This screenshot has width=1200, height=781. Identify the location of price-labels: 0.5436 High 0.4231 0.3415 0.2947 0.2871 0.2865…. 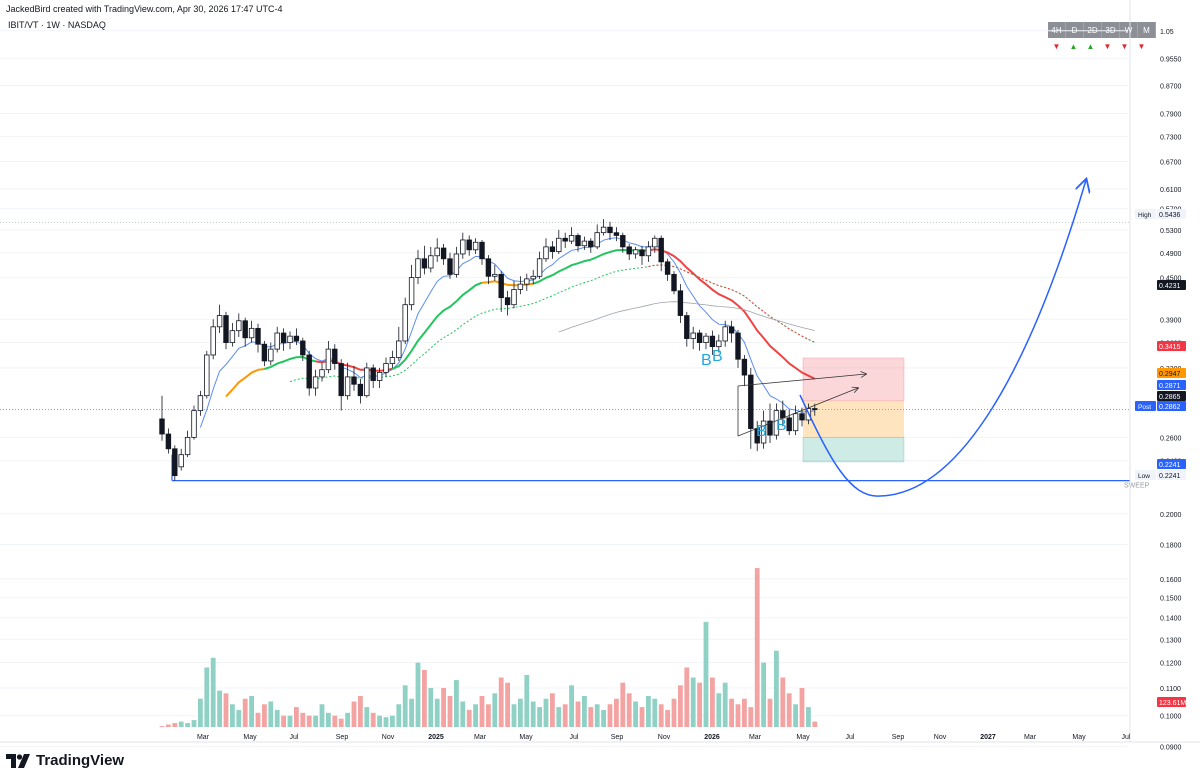
(1160, 458).